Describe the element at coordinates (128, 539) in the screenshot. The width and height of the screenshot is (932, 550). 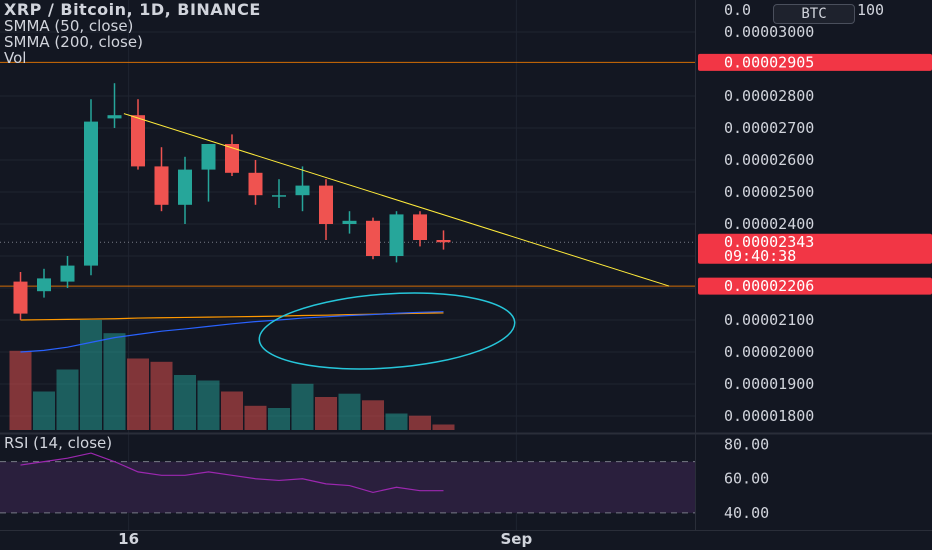
I see `time-tick-label: 16` at that location.